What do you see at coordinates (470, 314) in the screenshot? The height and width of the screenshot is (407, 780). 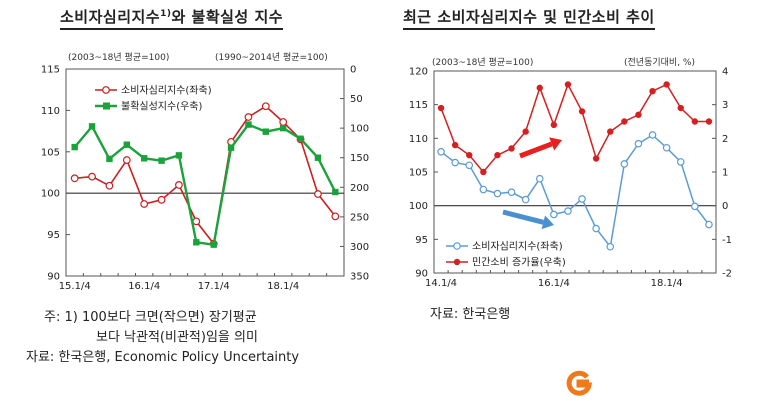 I see `right-note-1: 자료: 한국은행` at bounding box center [470, 314].